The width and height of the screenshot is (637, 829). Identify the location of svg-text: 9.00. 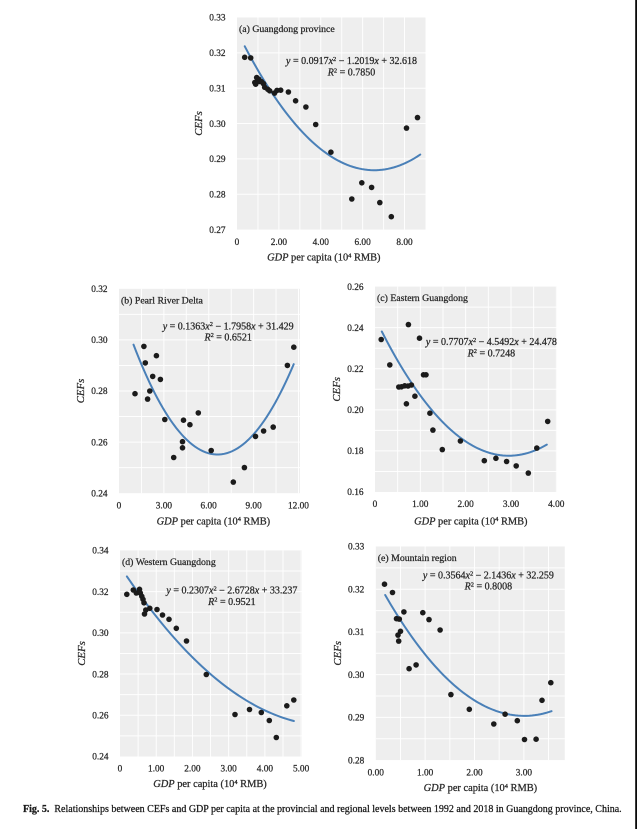
(253, 506).